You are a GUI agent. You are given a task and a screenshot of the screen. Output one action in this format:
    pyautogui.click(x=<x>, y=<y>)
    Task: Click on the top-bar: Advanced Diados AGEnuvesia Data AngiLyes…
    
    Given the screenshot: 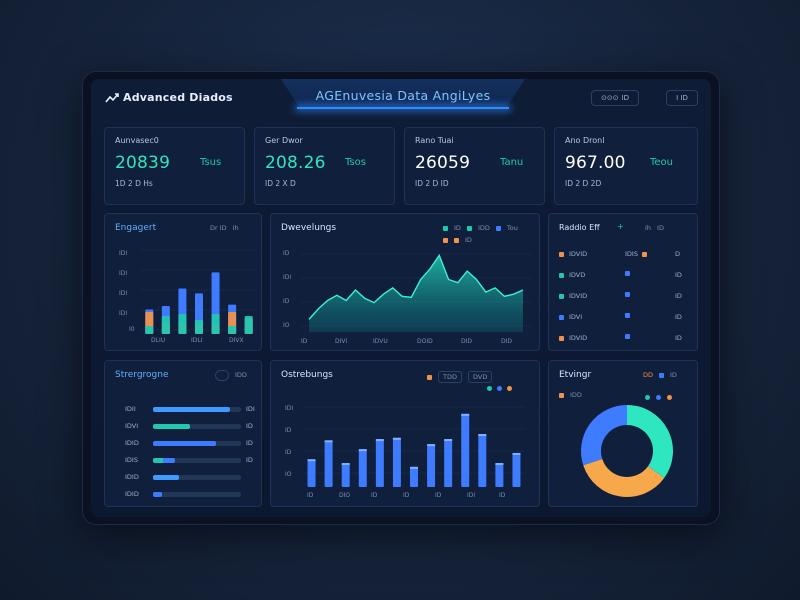 What is the action you would take?
    pyautogui.click(x=401, y=97)
    